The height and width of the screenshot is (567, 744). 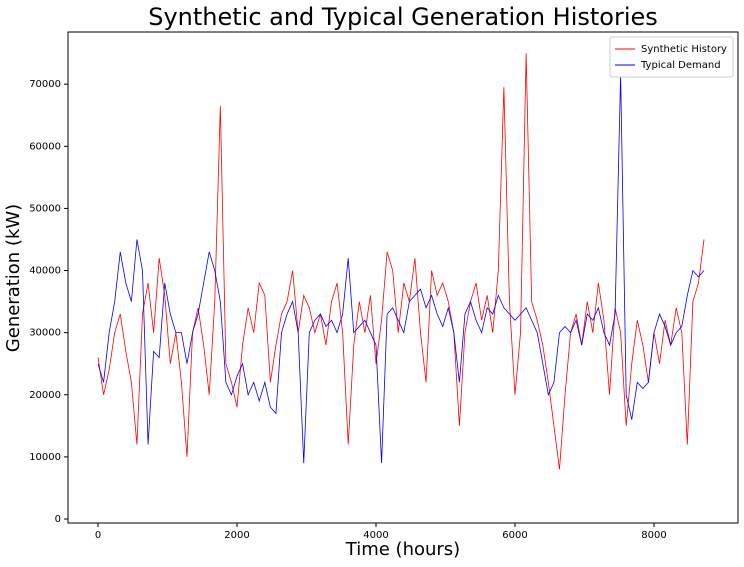 What do you see at coordinates (653, 535) in the screenshot?
I see `x-tick-label: 8000` at bounding box center [653, 535].